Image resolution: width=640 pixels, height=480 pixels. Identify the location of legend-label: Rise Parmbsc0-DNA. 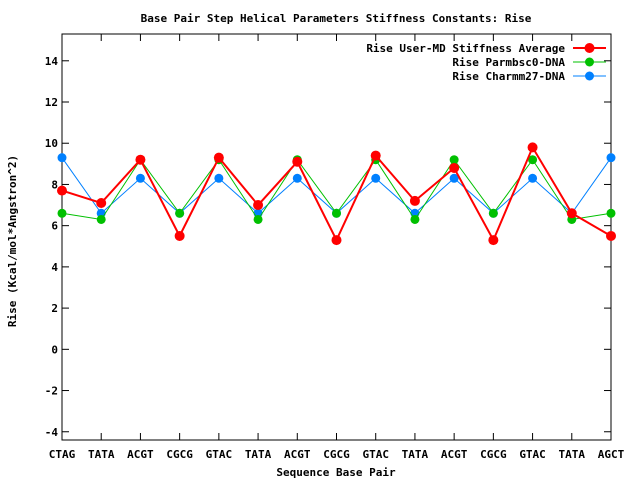
(508, 62).